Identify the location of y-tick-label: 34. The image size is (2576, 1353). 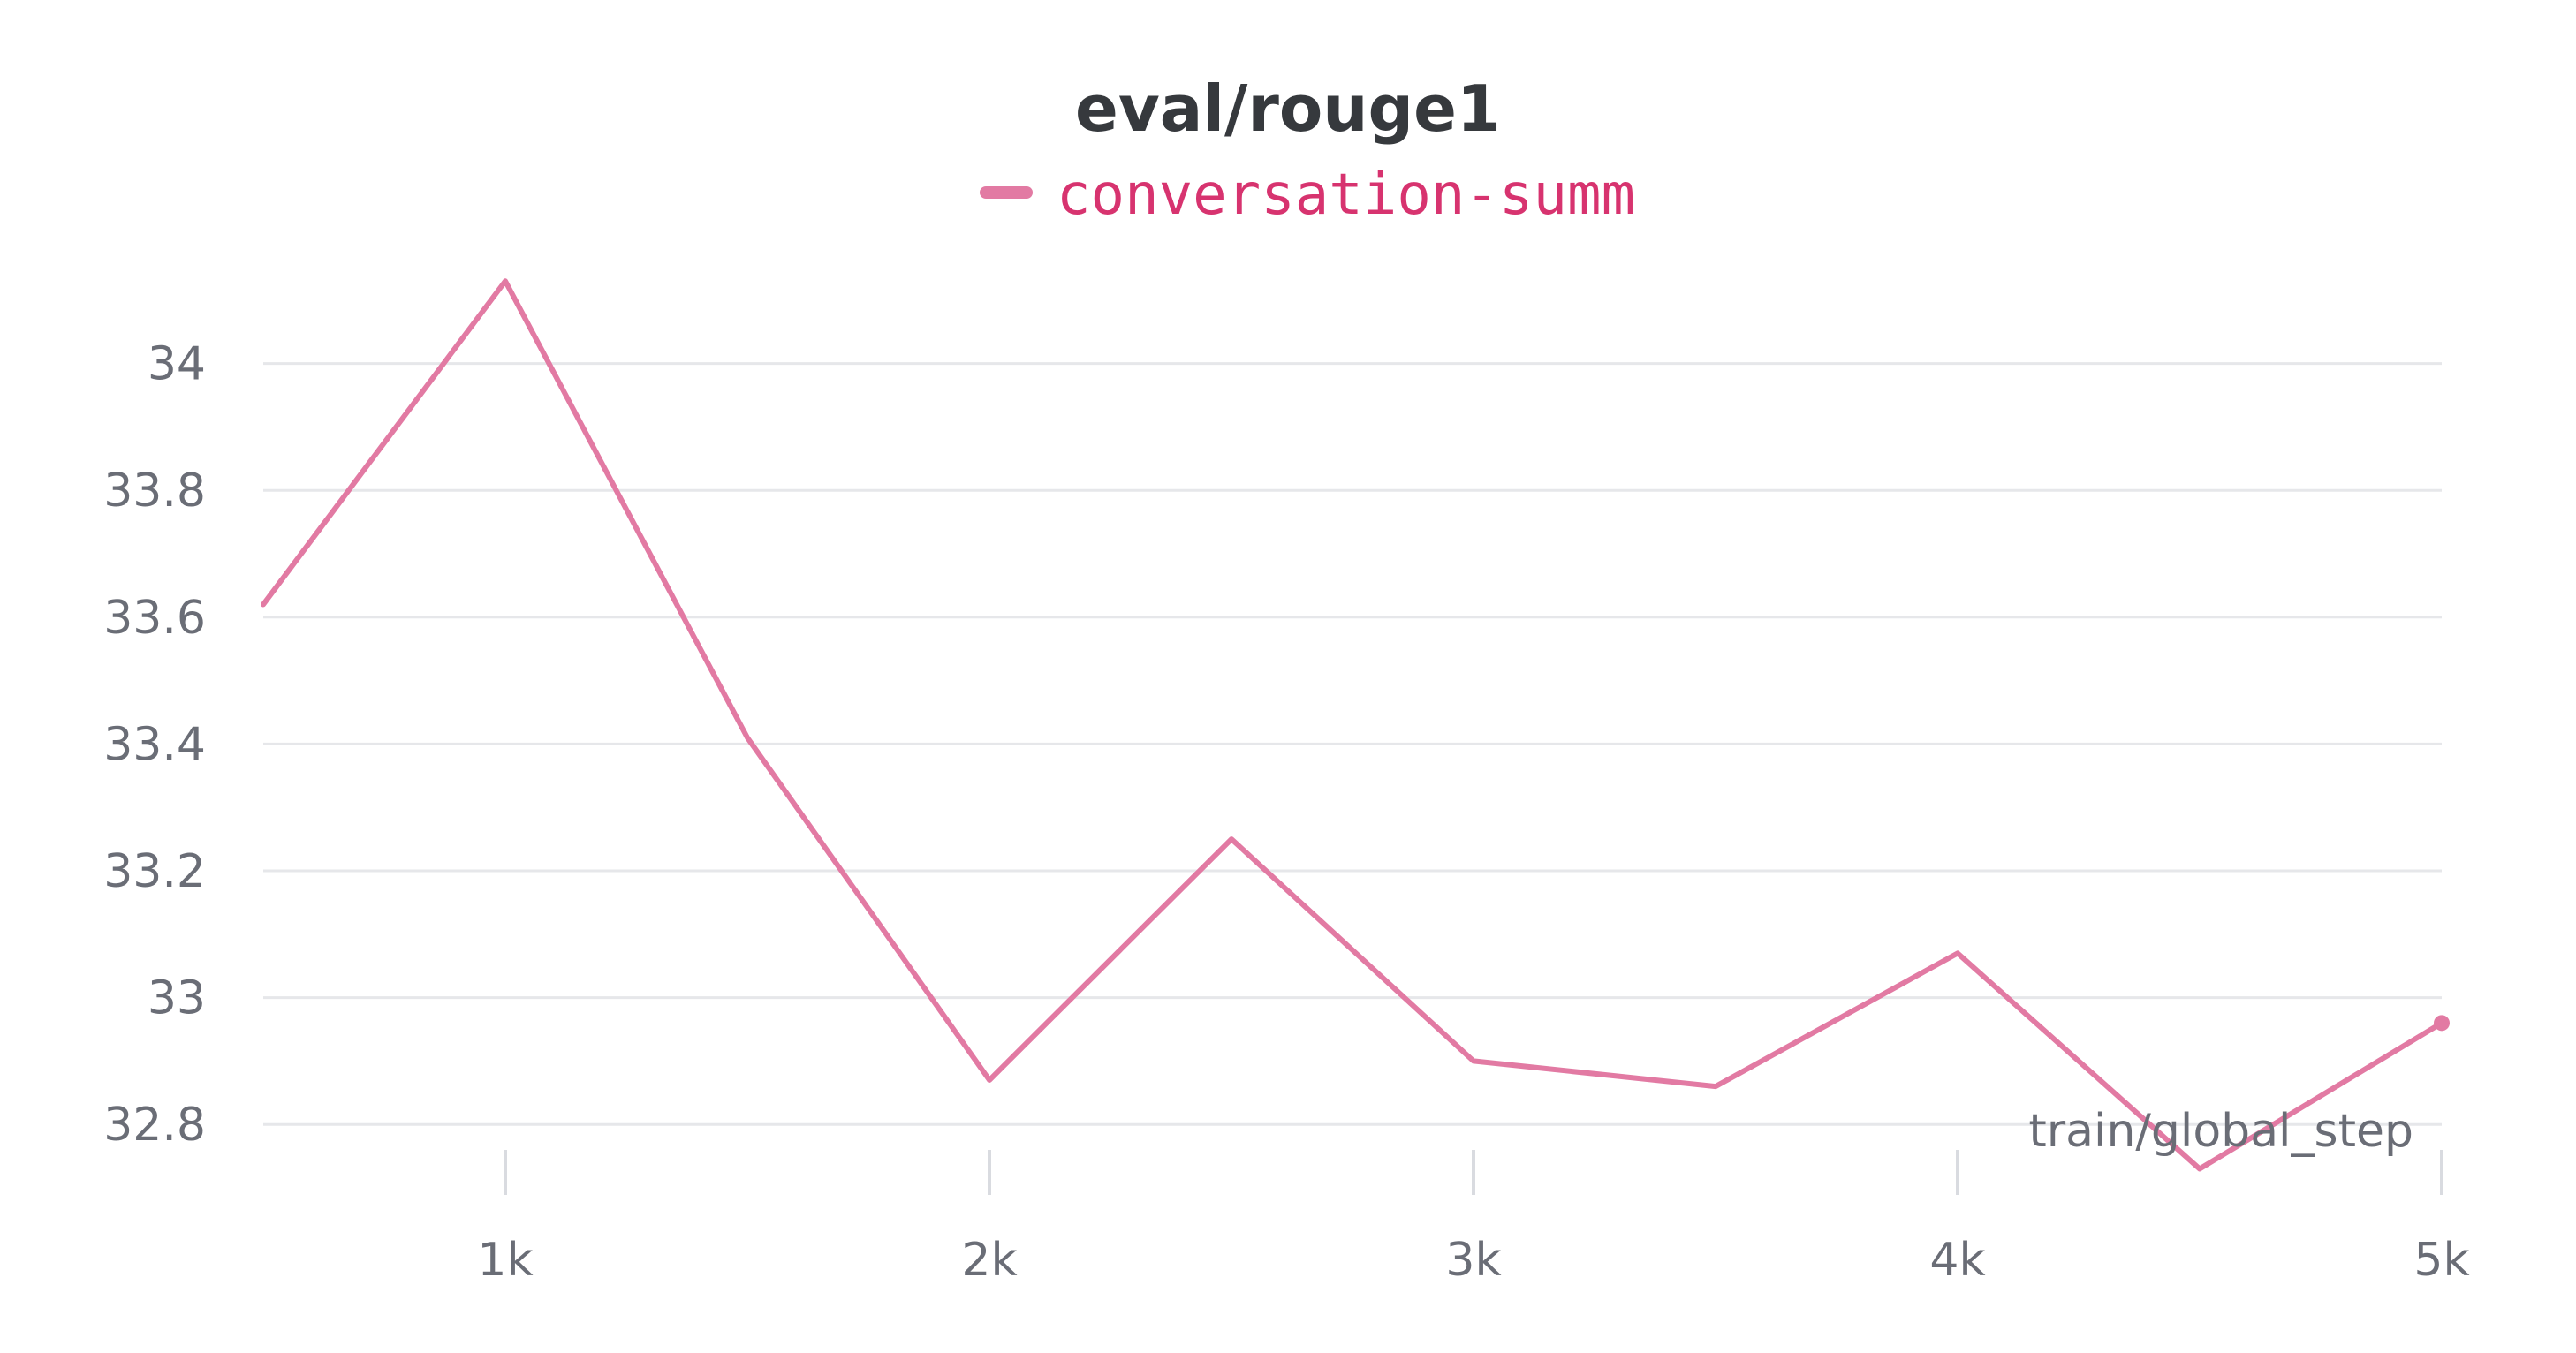
(177, 364).